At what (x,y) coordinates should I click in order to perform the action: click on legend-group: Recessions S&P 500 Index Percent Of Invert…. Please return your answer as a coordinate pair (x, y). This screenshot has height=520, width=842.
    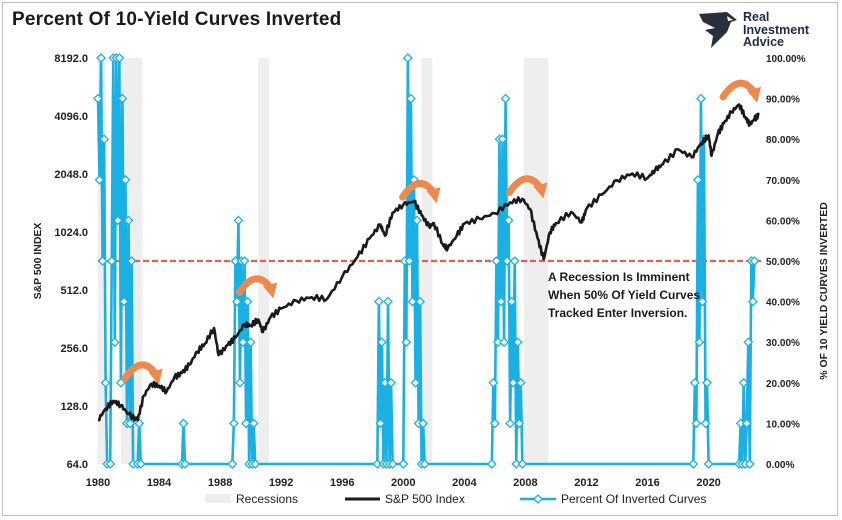
    Looking at the image, I should click on (455, 499).